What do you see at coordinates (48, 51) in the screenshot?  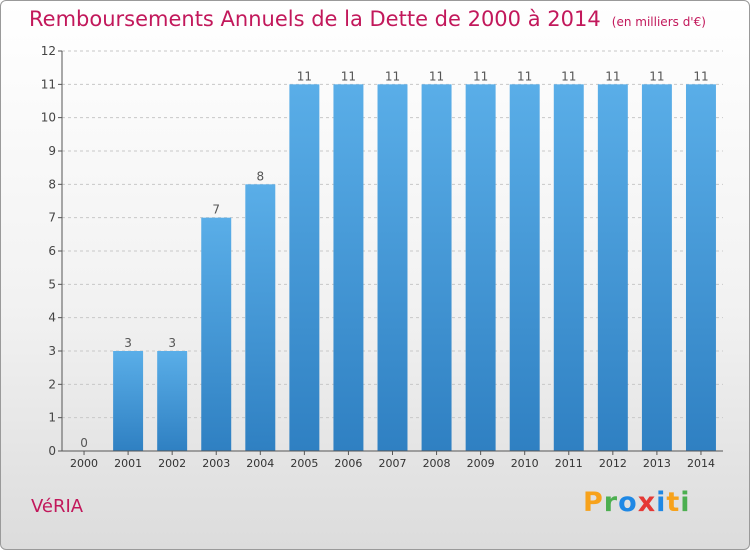 I see `y-tick-label: 12` at bounding box center [48, 51].